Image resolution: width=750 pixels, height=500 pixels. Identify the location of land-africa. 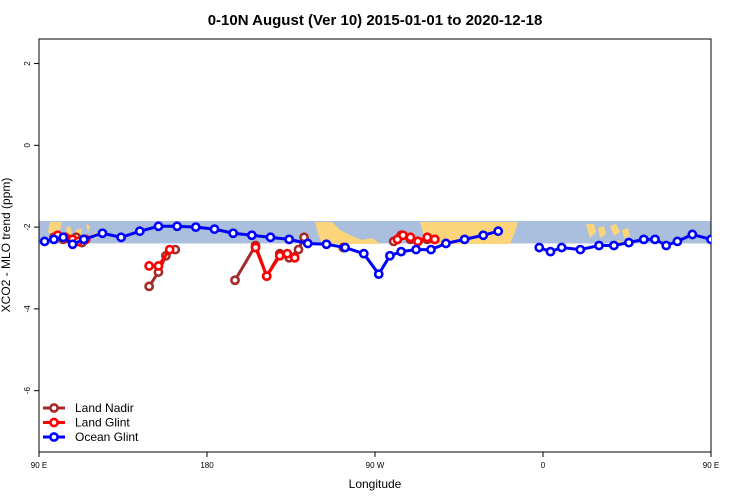
(469, 233).